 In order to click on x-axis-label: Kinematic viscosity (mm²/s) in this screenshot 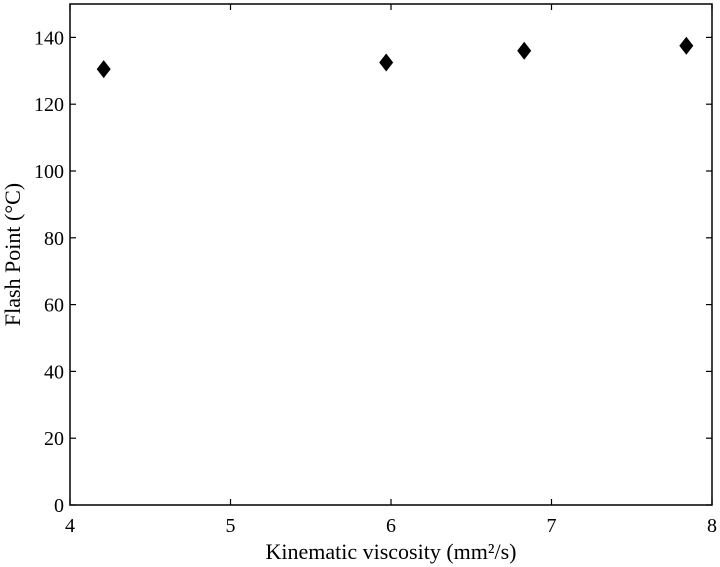, I will do `click(390, 551)`.